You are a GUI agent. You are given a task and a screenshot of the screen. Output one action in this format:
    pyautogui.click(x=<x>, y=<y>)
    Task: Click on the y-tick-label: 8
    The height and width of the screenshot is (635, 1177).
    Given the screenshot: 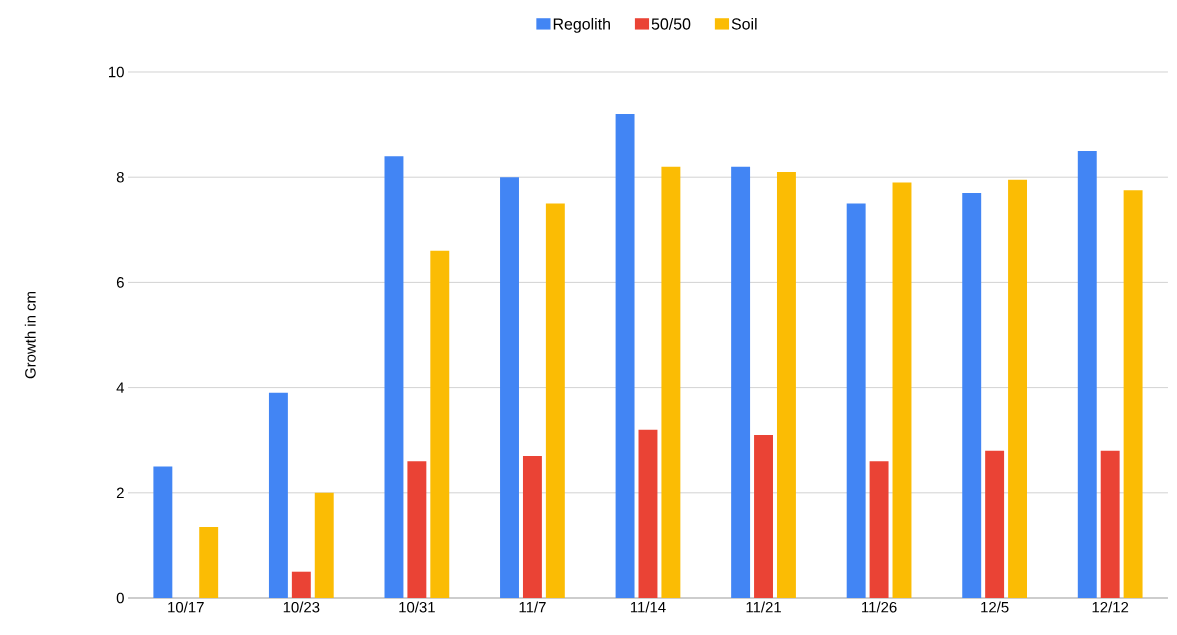 What is the action you would take?
    pyautogui.click(x=120, y=177)
    